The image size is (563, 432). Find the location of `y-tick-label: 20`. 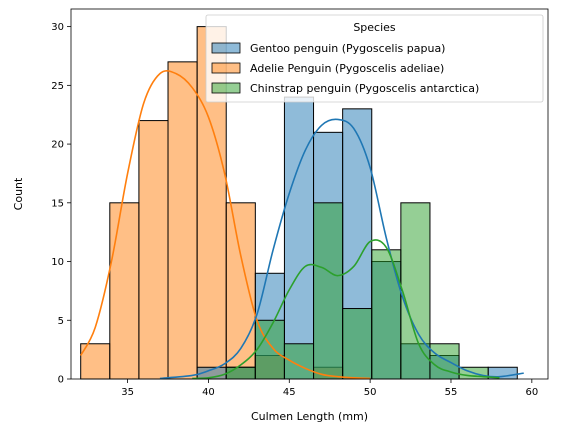

y-tick-label: 20 is located at coordinates (57, 145).